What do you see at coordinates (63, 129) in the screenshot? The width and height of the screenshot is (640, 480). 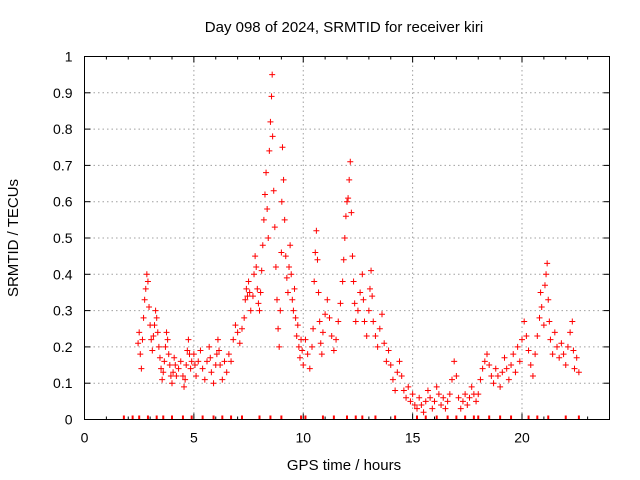 I see `y-tick-label: 0.8` at bounding box center [63, 129].